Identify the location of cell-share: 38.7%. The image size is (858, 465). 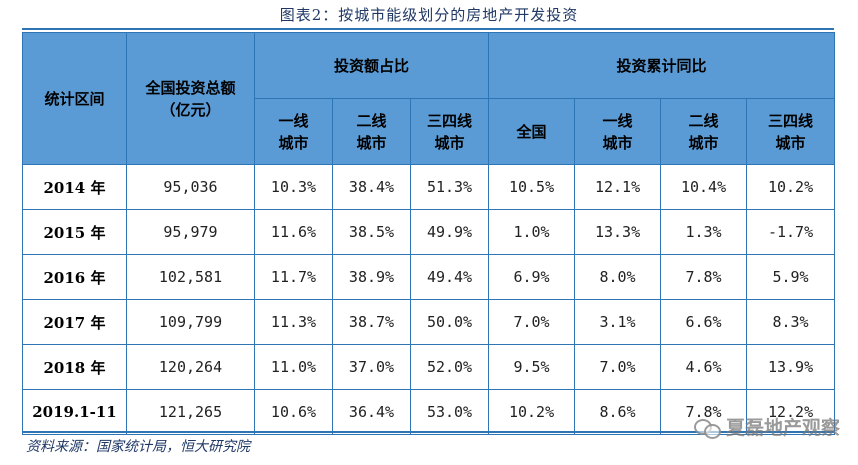
(371, 322).